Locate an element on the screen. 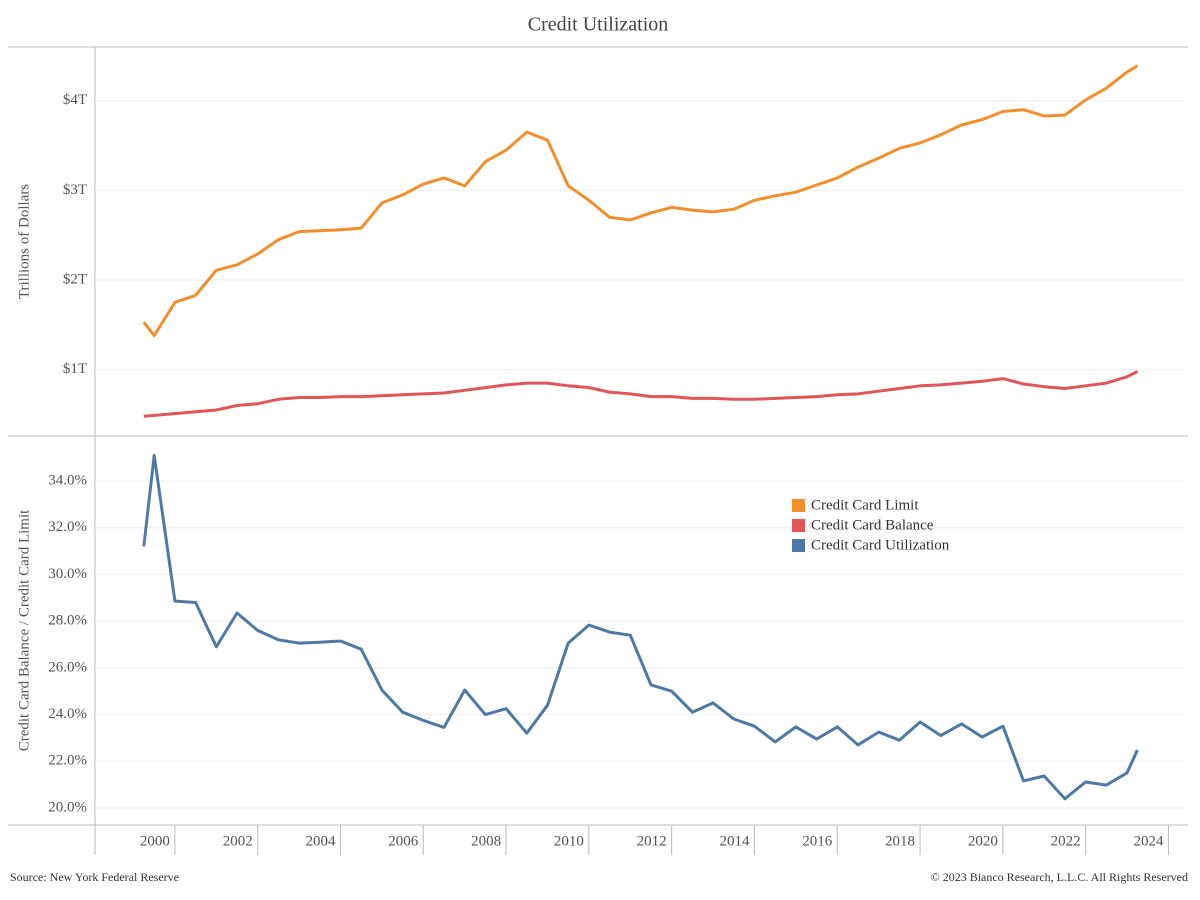  x-tick-label: 2020 is located at coordinates (983, 841).